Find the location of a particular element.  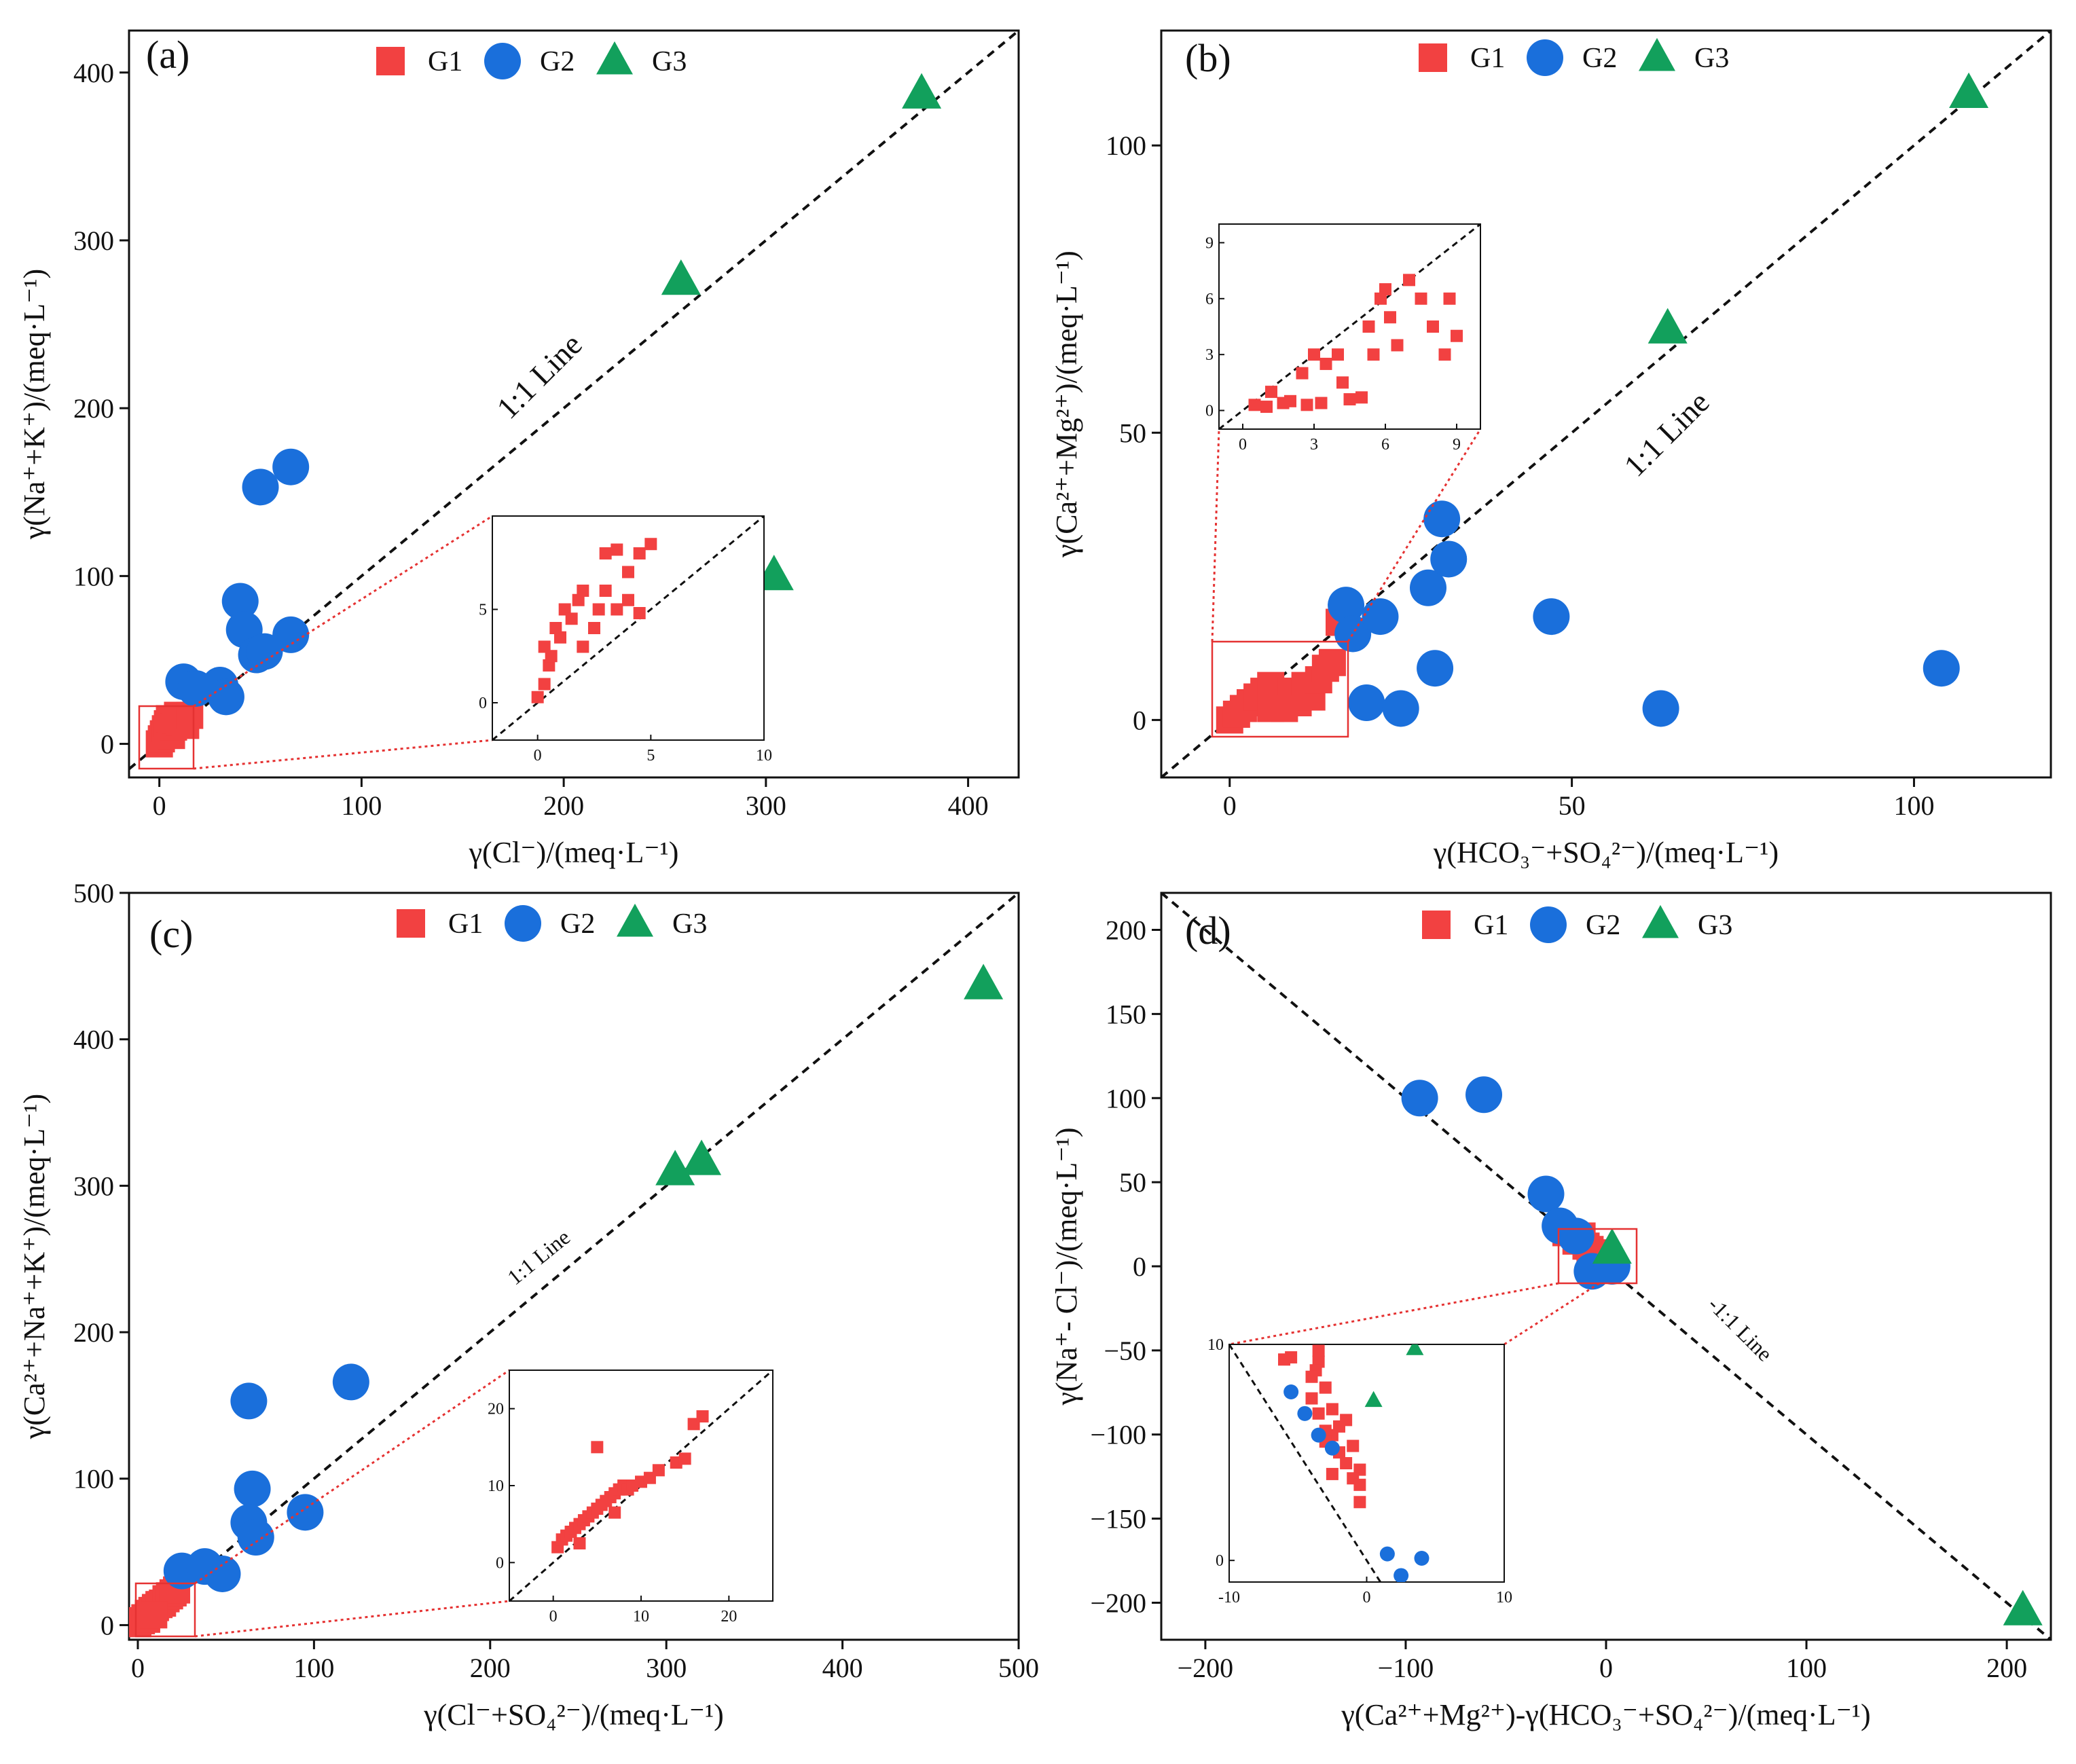

y-tick-label: 50 is located at coordinates (1132, 1182).